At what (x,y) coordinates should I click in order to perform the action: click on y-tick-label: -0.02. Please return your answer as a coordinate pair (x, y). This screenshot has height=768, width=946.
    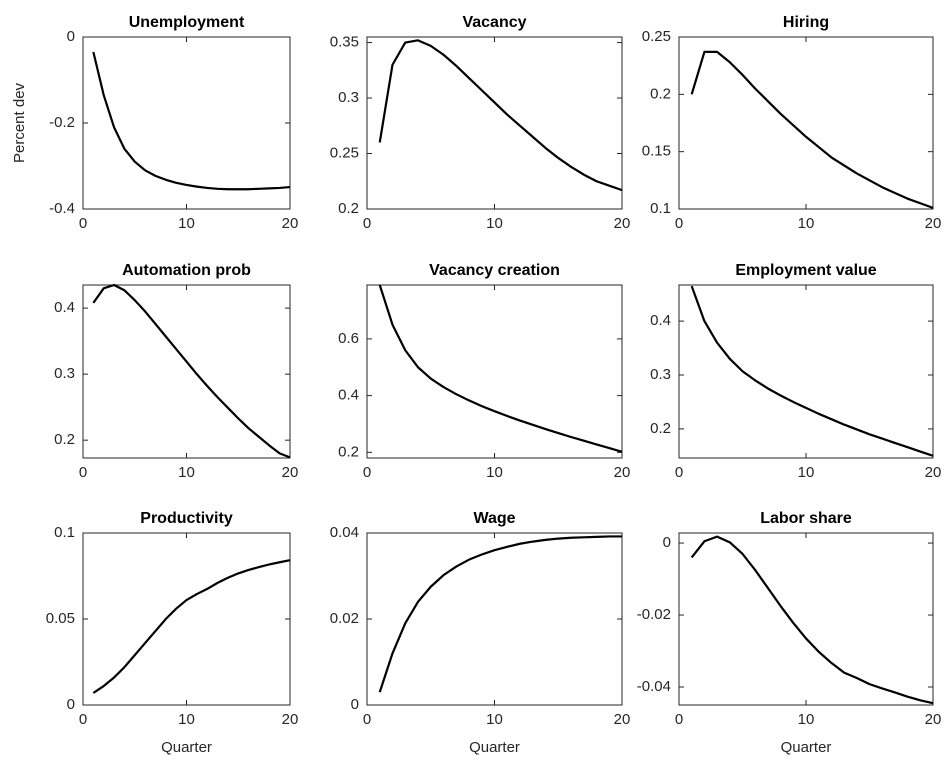
    Looking at the image, I should click on (654, 614).